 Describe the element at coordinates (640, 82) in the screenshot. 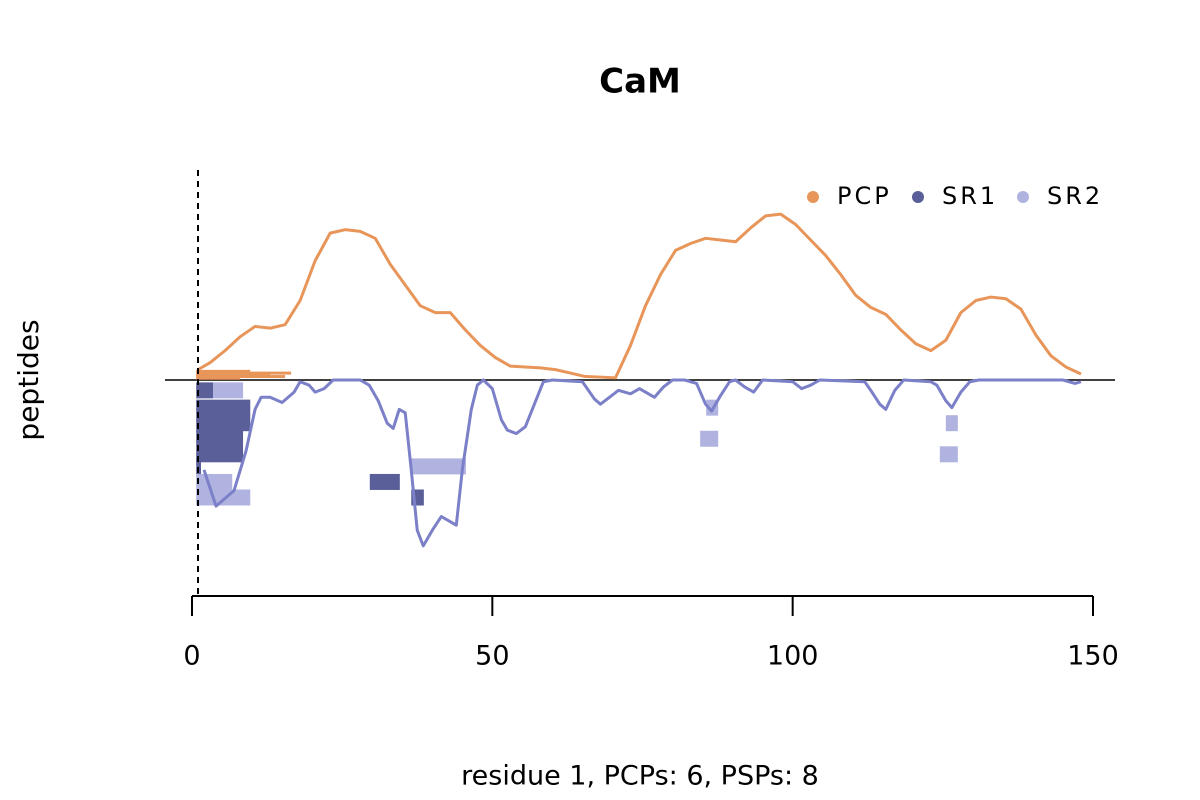

I see `chart-title: CaM` at that location.